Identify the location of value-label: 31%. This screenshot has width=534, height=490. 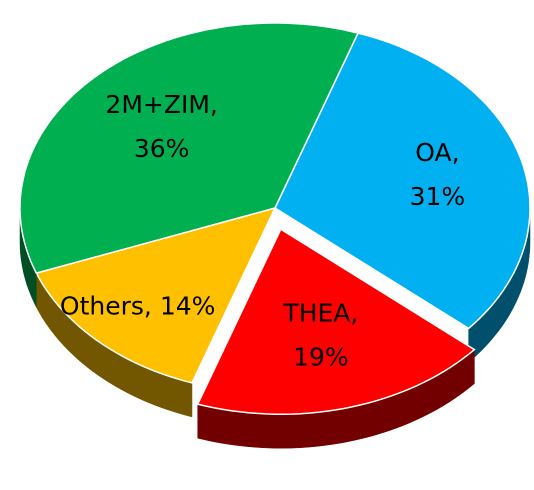
(438, 196).